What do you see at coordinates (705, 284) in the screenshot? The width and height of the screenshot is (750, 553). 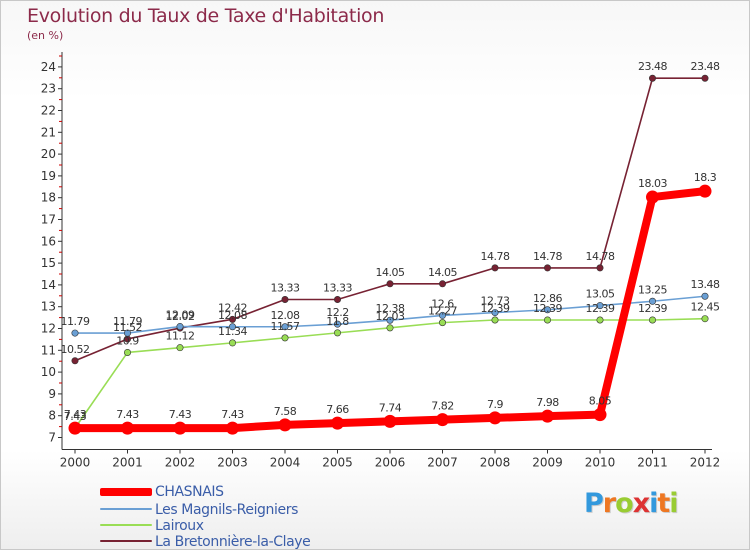 I see `data-label-magnils: 13.48` at bounding box center [705, 284].